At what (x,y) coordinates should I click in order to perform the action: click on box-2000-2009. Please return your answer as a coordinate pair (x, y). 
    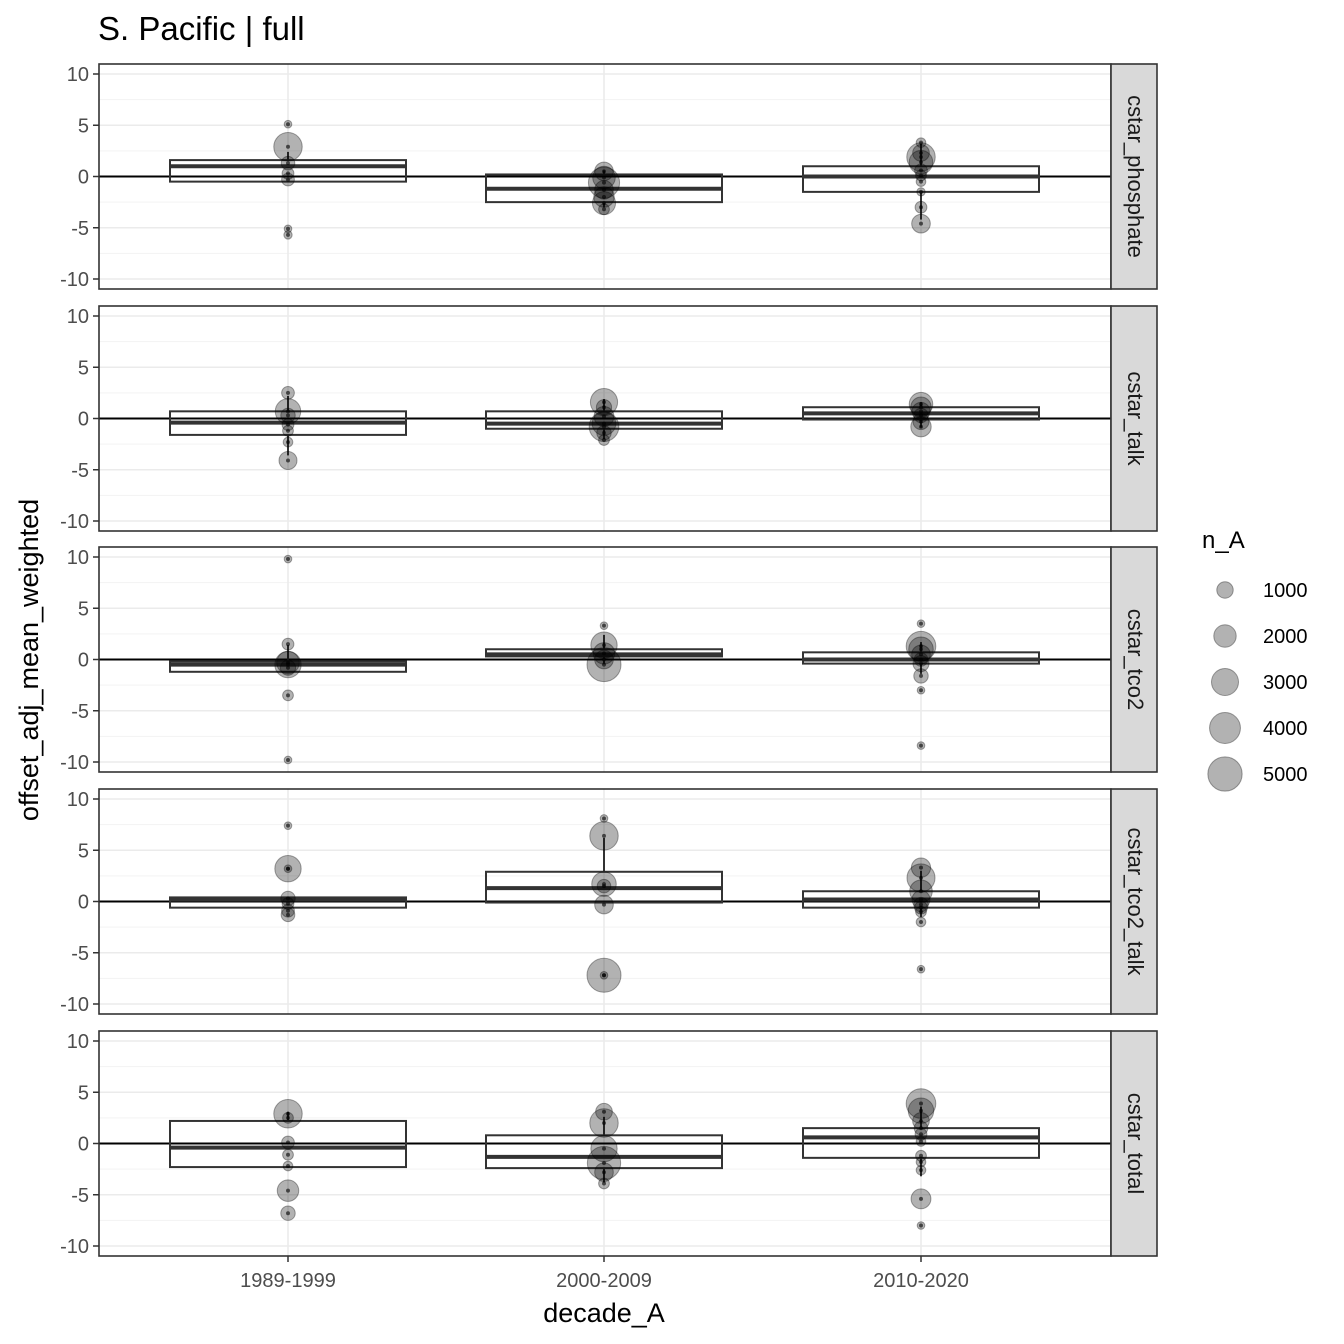
    Looking at the image, I should click on (604, 870).